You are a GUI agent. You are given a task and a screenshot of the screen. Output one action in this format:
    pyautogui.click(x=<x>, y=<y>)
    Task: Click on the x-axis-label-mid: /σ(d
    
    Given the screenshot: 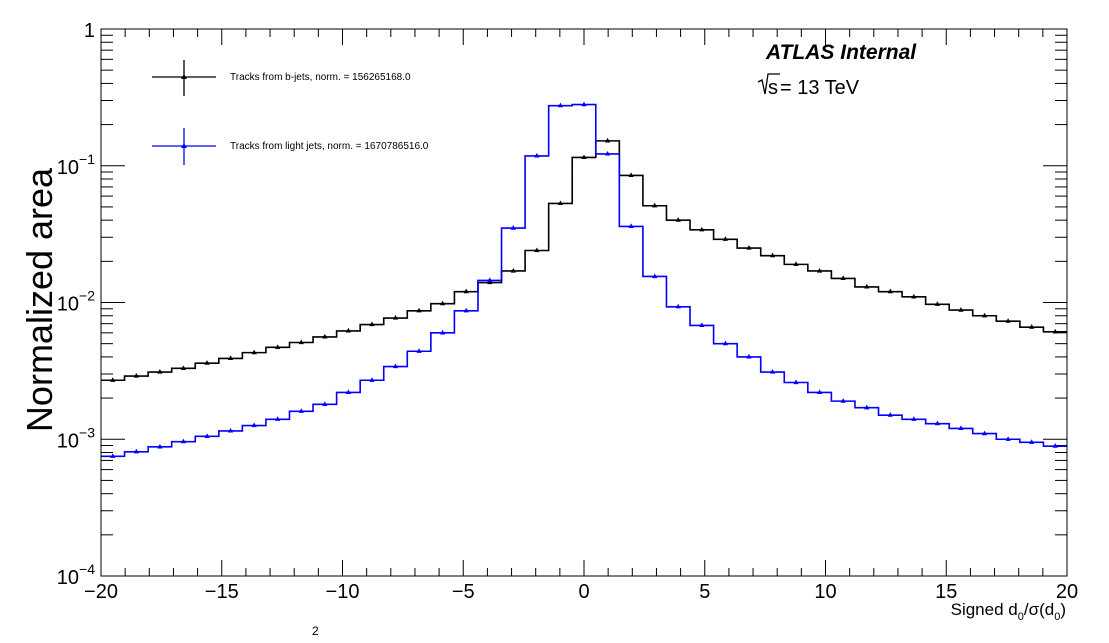 What is the action you would take?
    pyautogui.click(x=1039, y=609)
    